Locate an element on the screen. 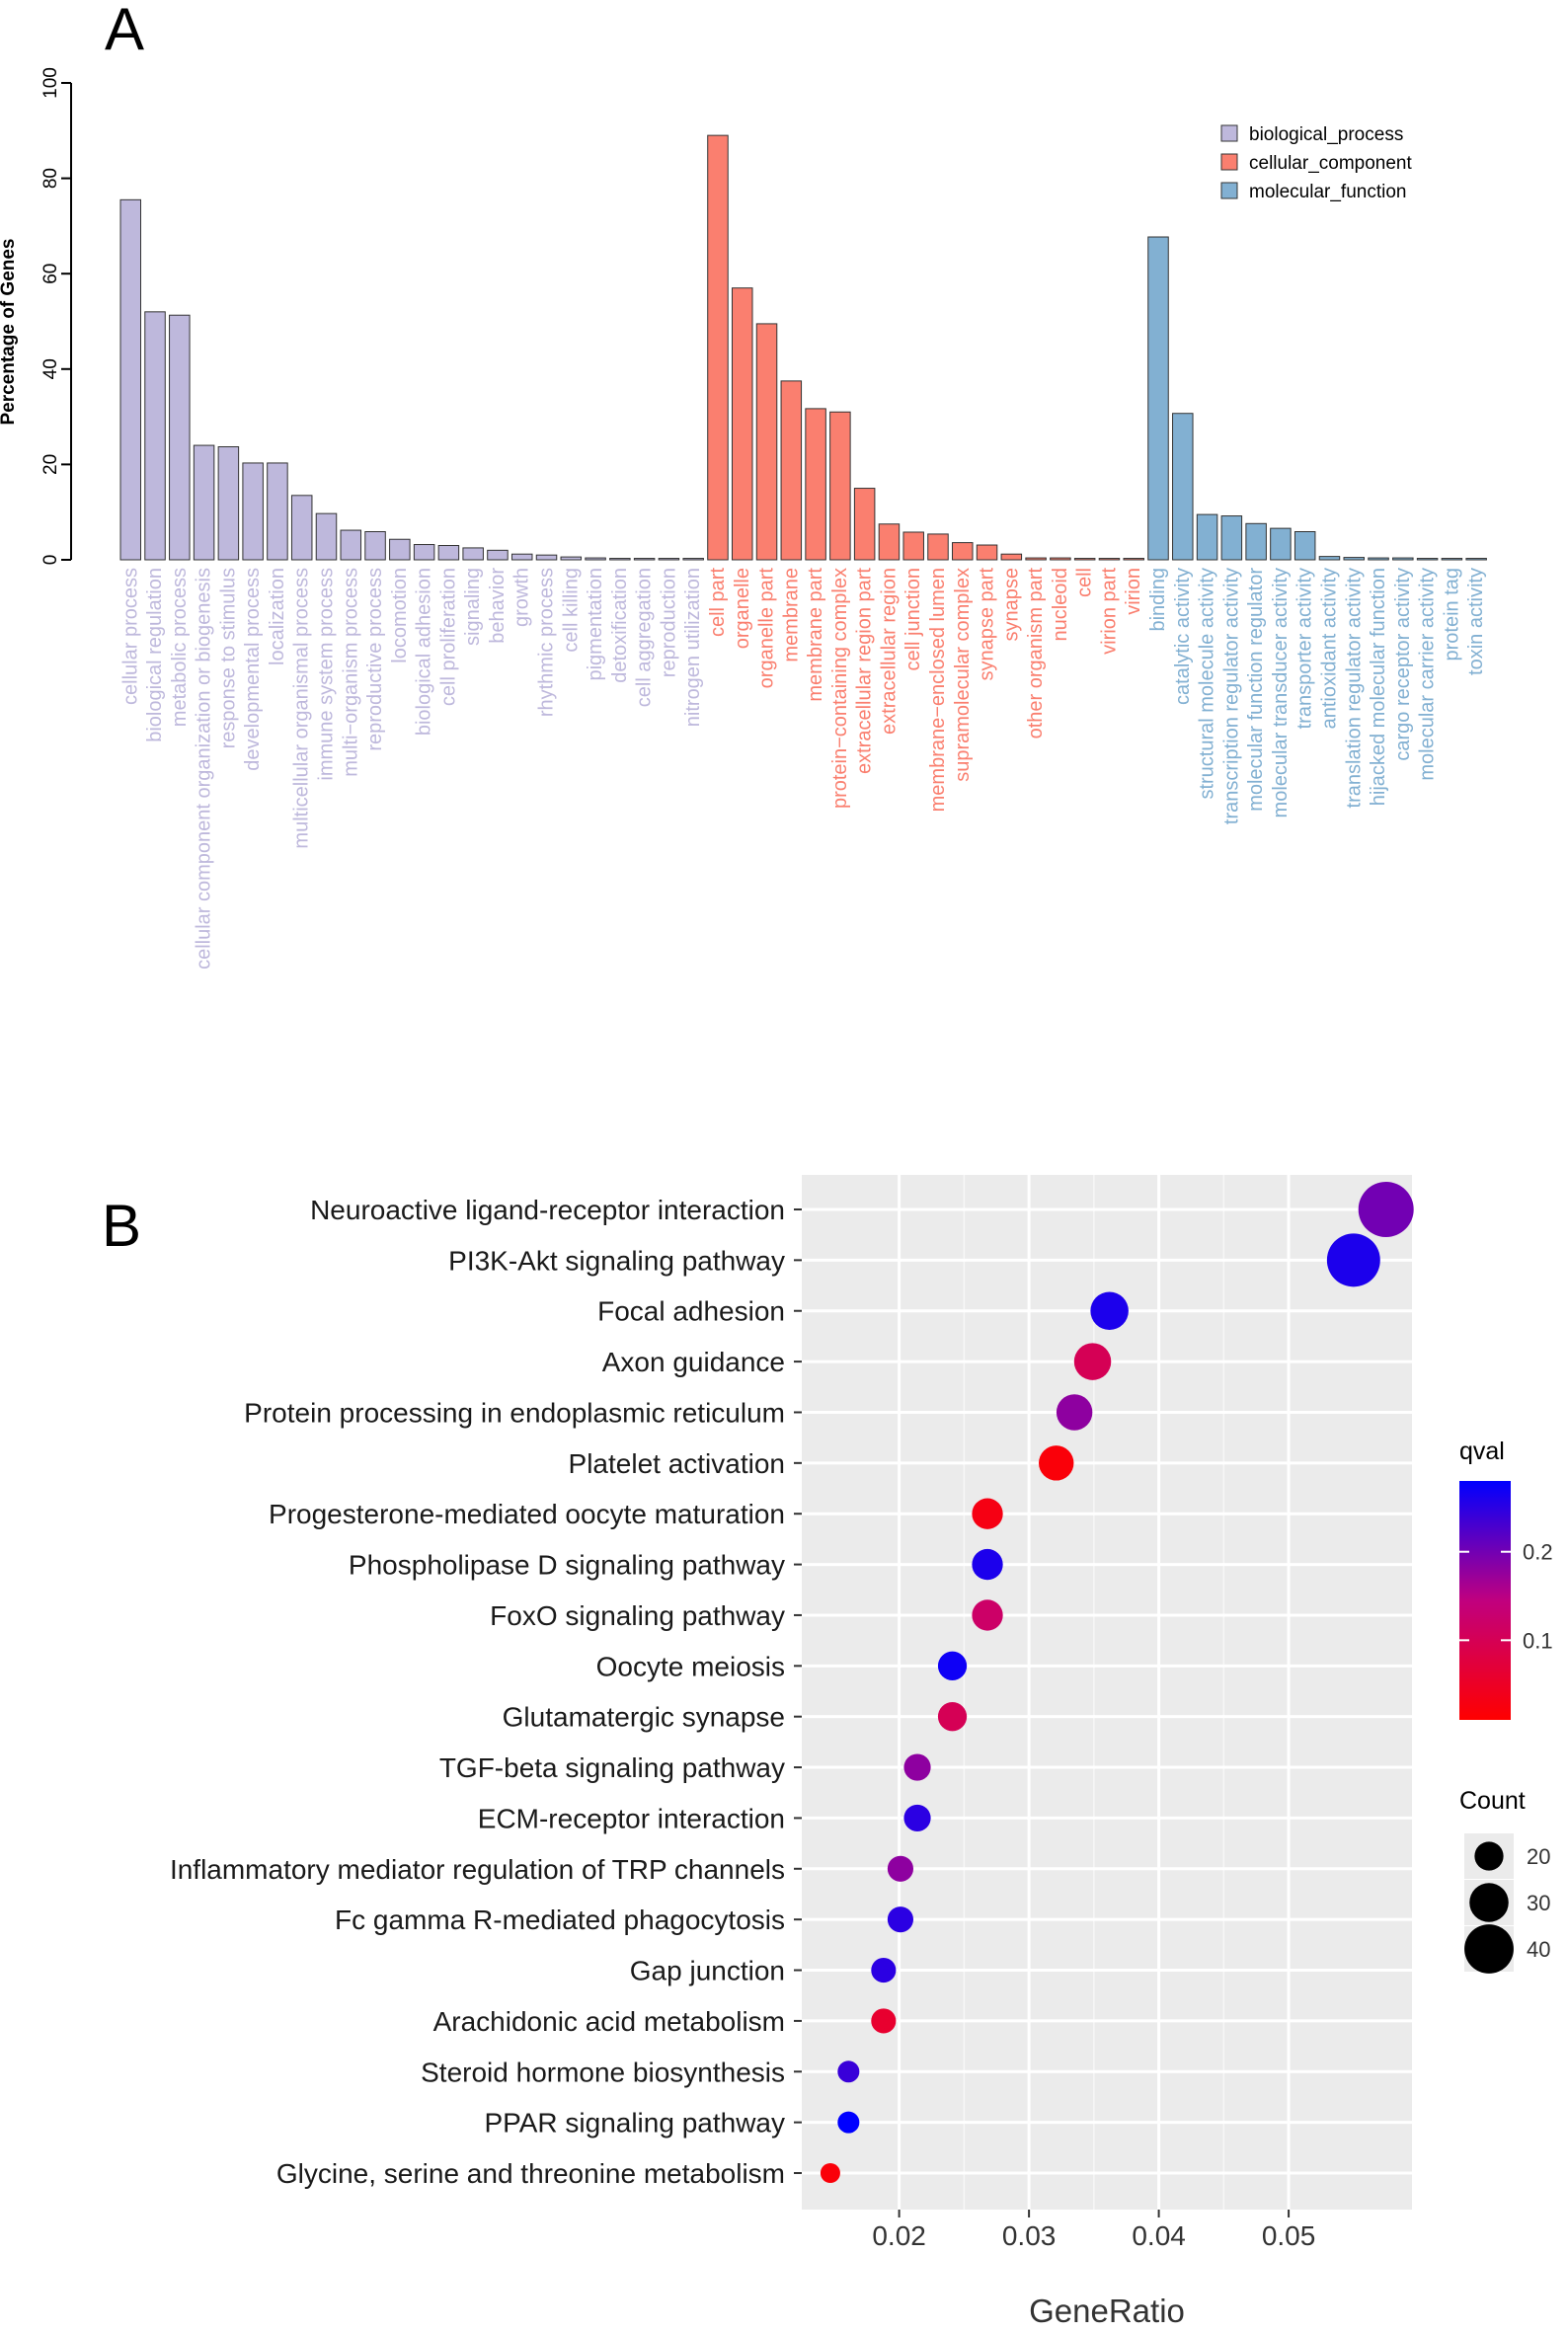 This screenshot has height=2333, width=1568. x-tick-label: reproduction is located at coordinates (668, 622).